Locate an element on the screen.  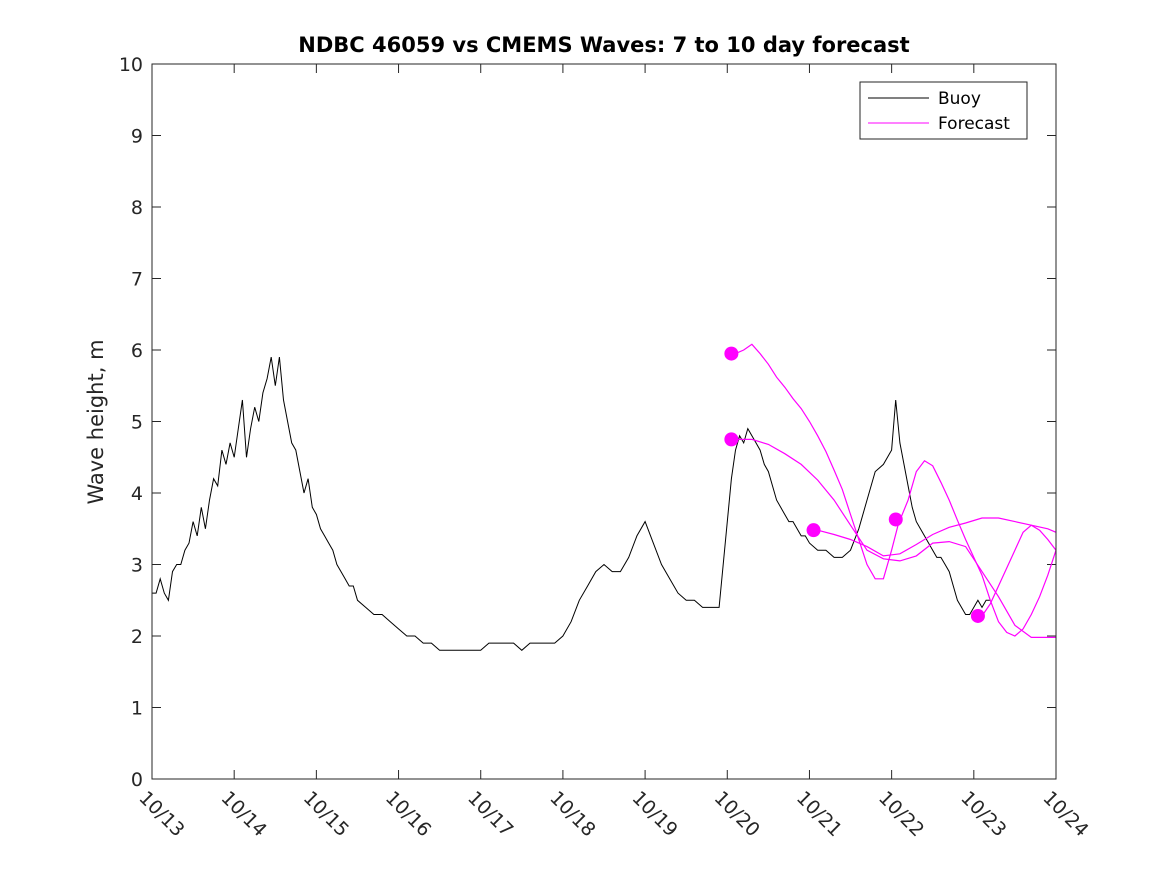
y-tick-label: 2 is located at coordinates (137, 637).